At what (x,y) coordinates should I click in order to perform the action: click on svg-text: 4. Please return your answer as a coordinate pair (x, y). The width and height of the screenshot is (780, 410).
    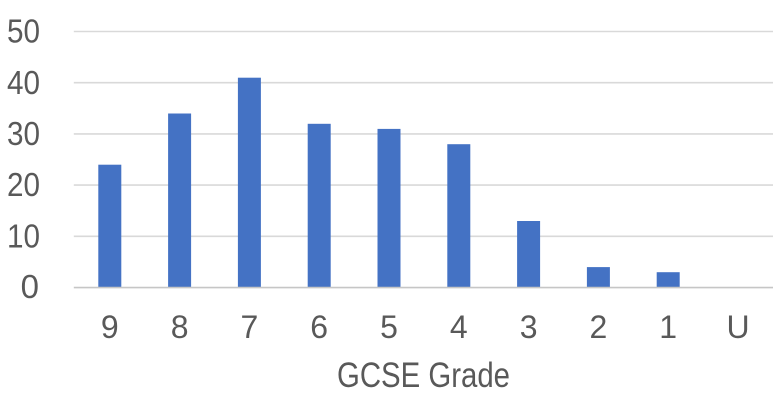
    Looking at the image, I should click on (459, 327).